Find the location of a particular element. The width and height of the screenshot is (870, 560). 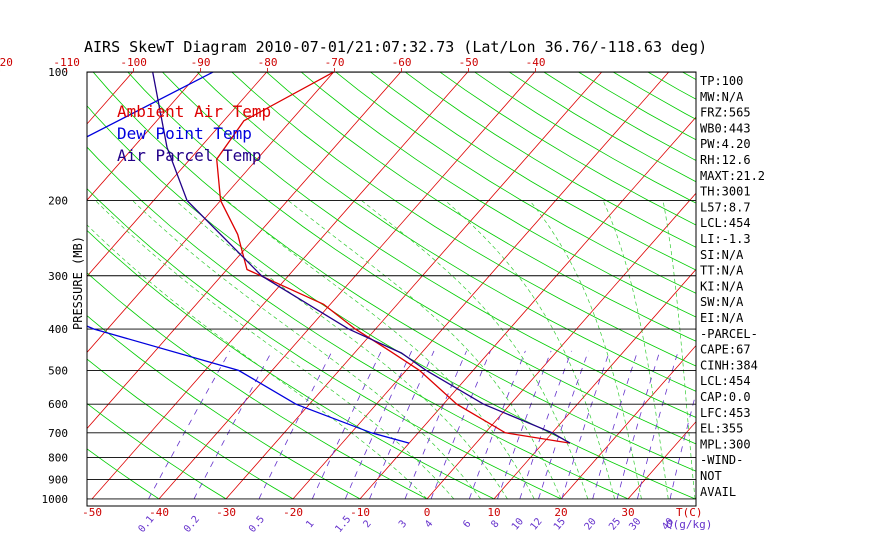

bottom-tick-label: 30 is located at coordinates (627, 512).